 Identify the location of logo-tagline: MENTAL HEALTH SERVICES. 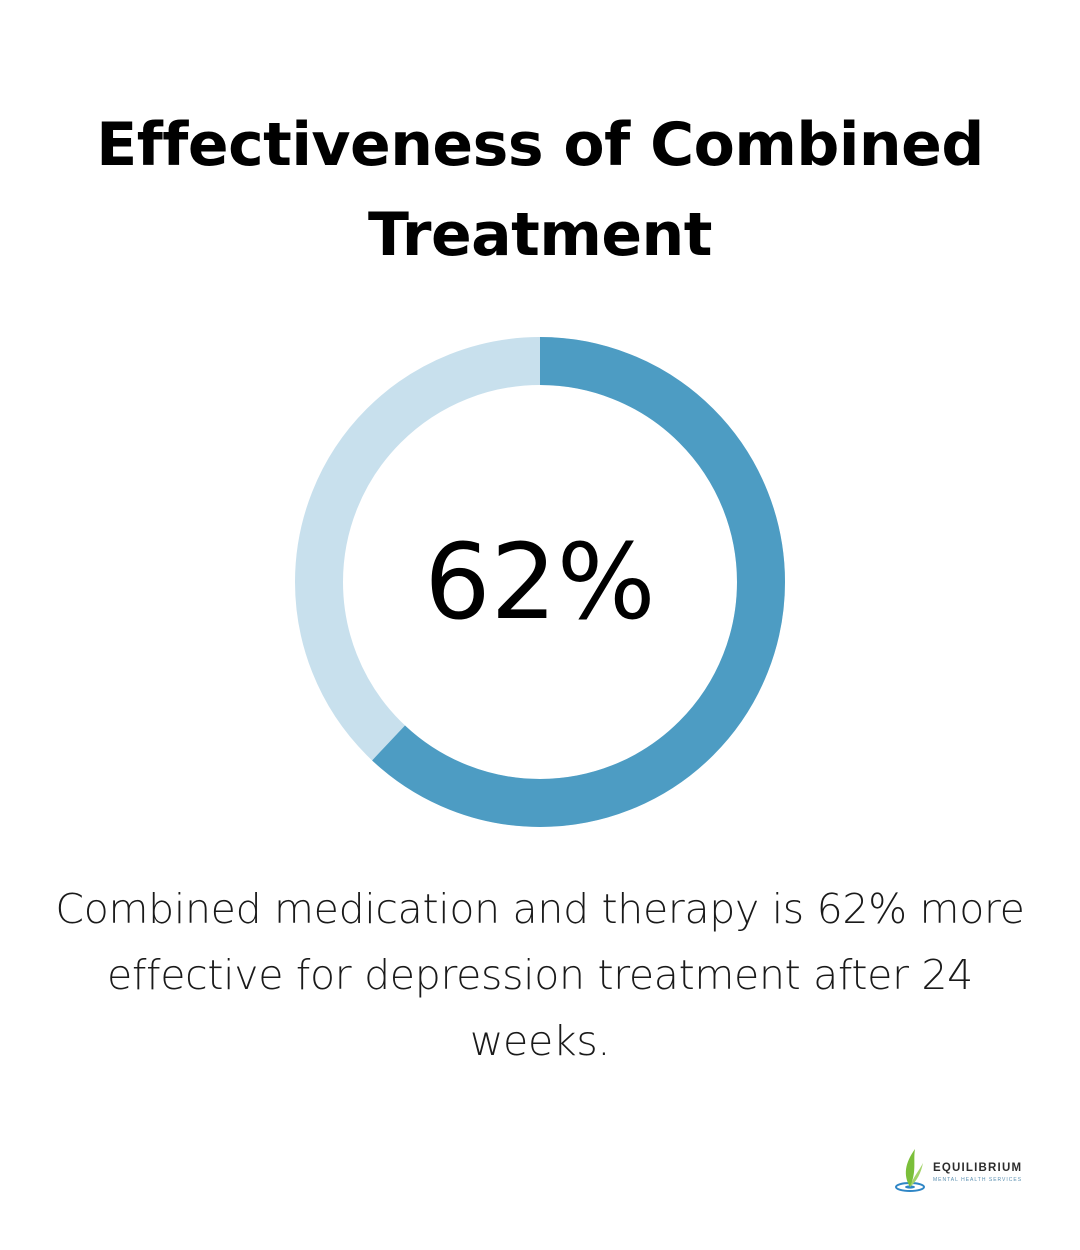
(978, 1180).